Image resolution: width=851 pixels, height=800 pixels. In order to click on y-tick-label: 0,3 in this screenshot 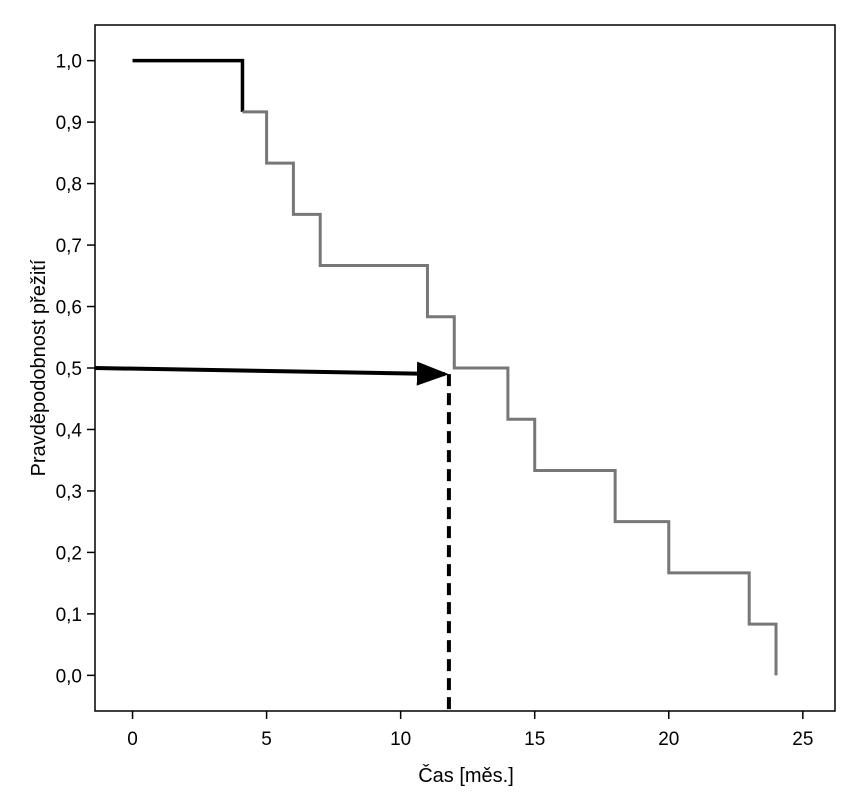, I will do `click(69, 492)`.